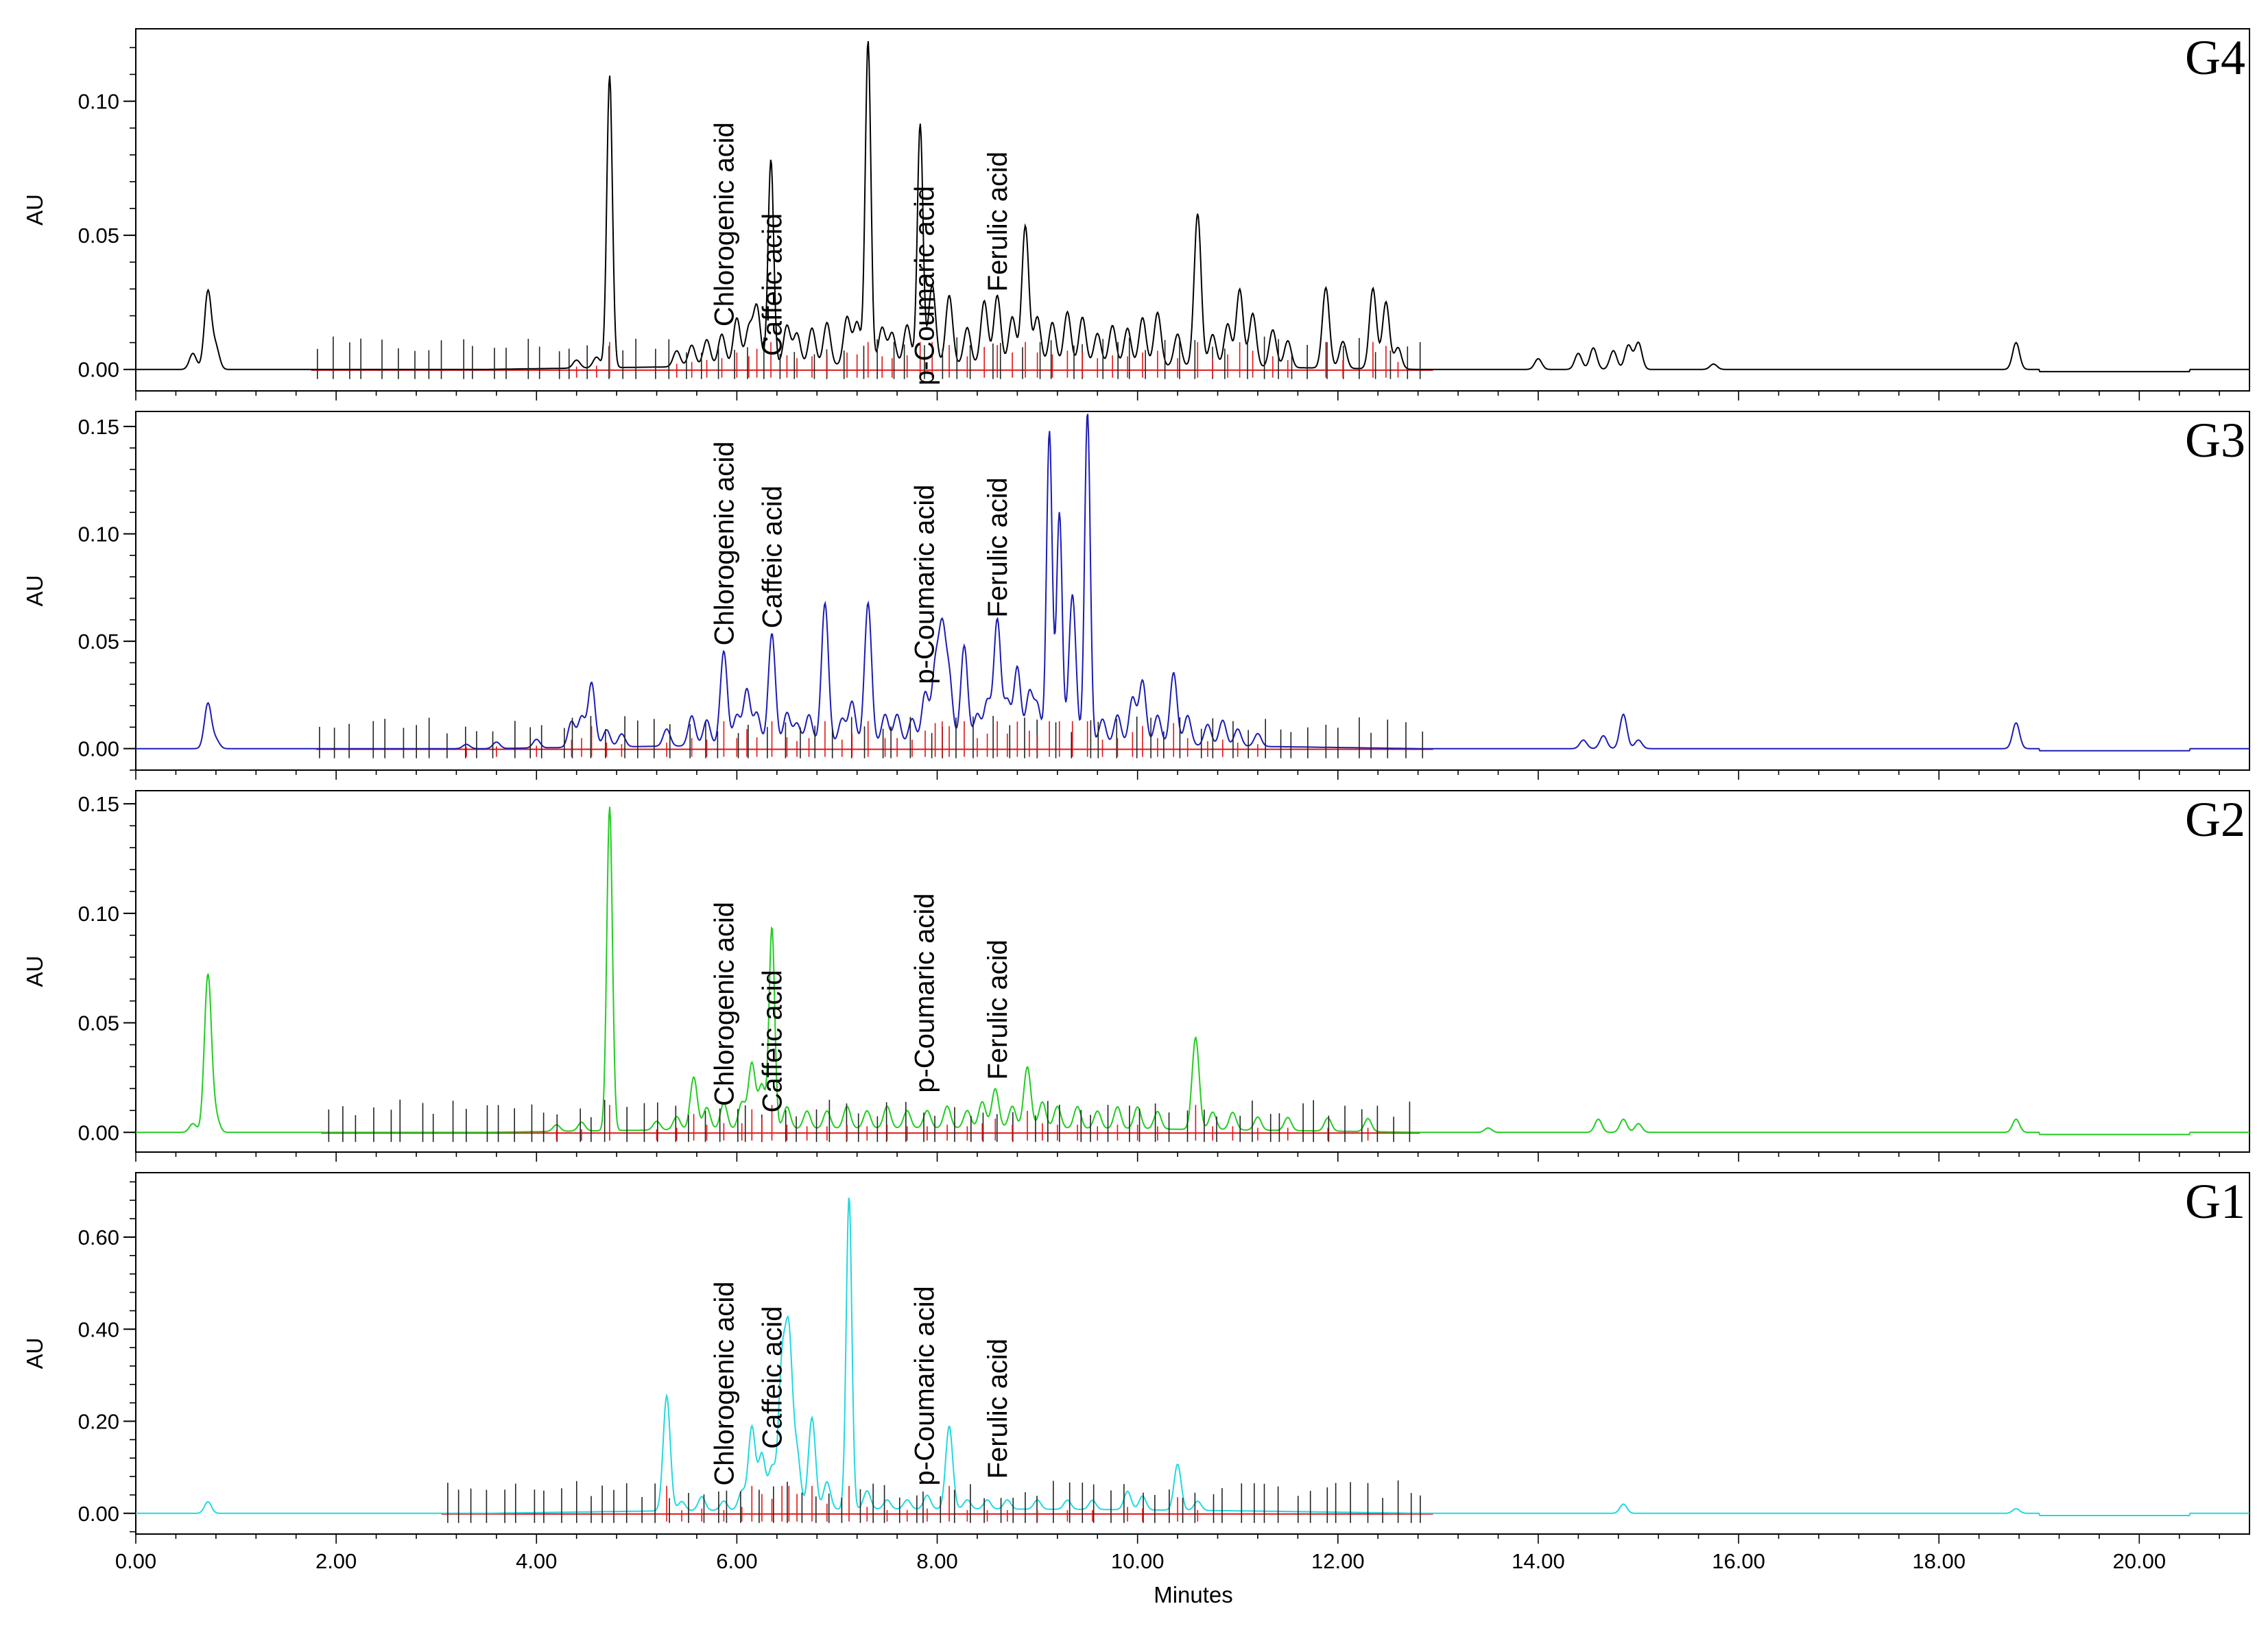 This screenshot has width=2268, height=1628. I want to click on panel-name: G4, so click(2215, 57).